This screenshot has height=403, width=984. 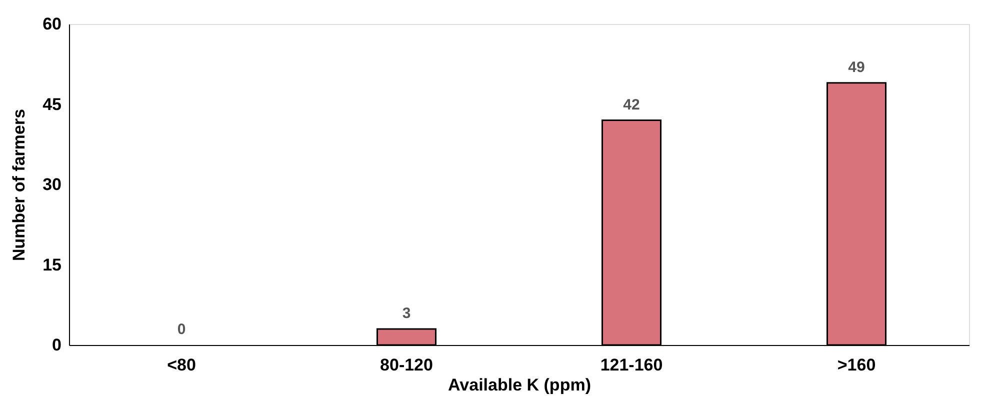 I want to click on y-tick-label: 15, so click(x=52, y=264).